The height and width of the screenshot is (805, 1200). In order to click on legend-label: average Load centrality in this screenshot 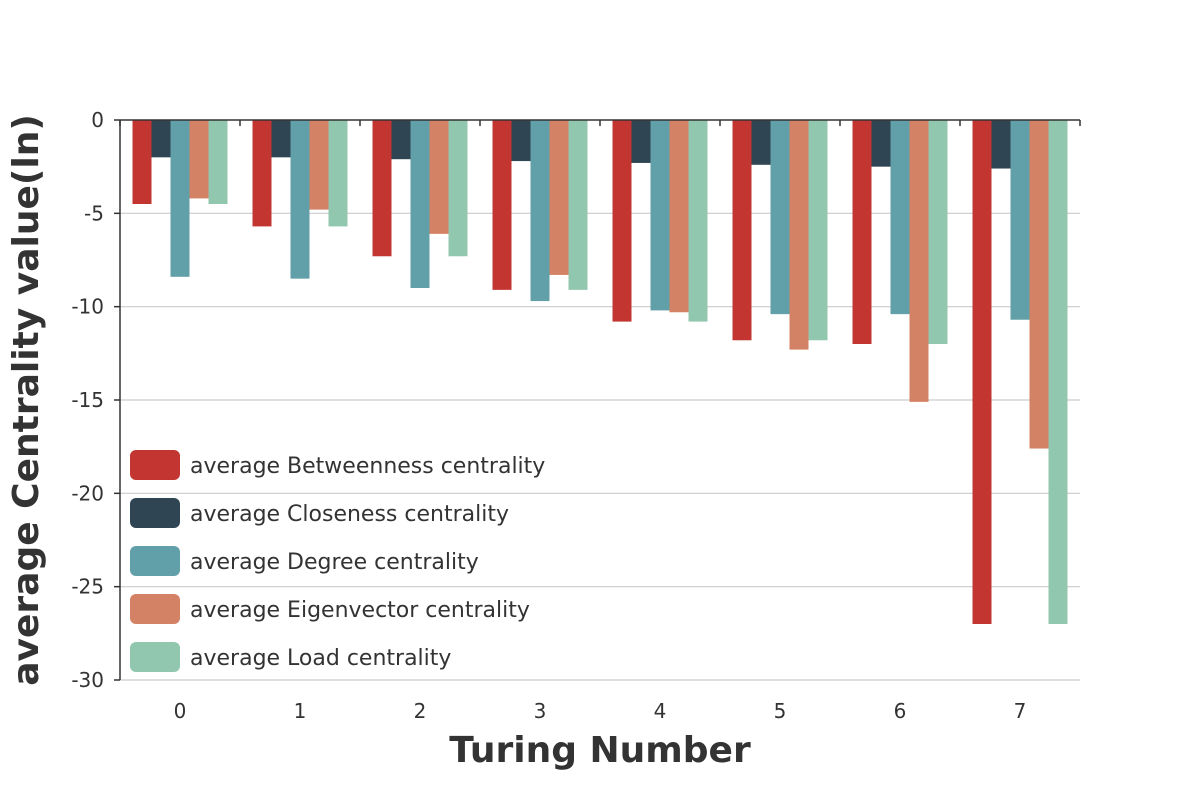, I will do `click(320, 658)`.